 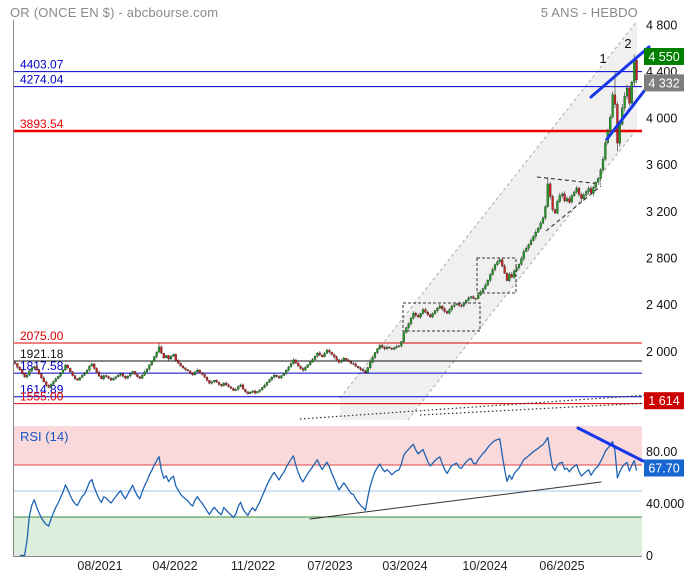 What do you see at coordinates (664, 228) in the screenshot?
I see `price-badges: 4 550 4 332 1 614` at bounding box center [664, 228].